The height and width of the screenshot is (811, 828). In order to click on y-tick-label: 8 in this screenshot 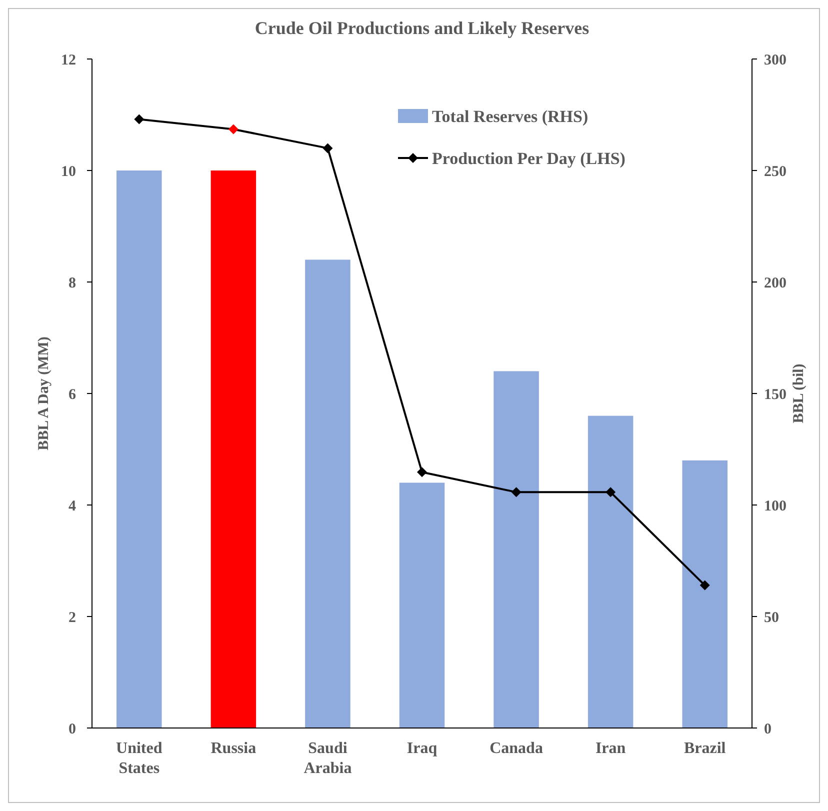, I will do `click(72, 283)`.